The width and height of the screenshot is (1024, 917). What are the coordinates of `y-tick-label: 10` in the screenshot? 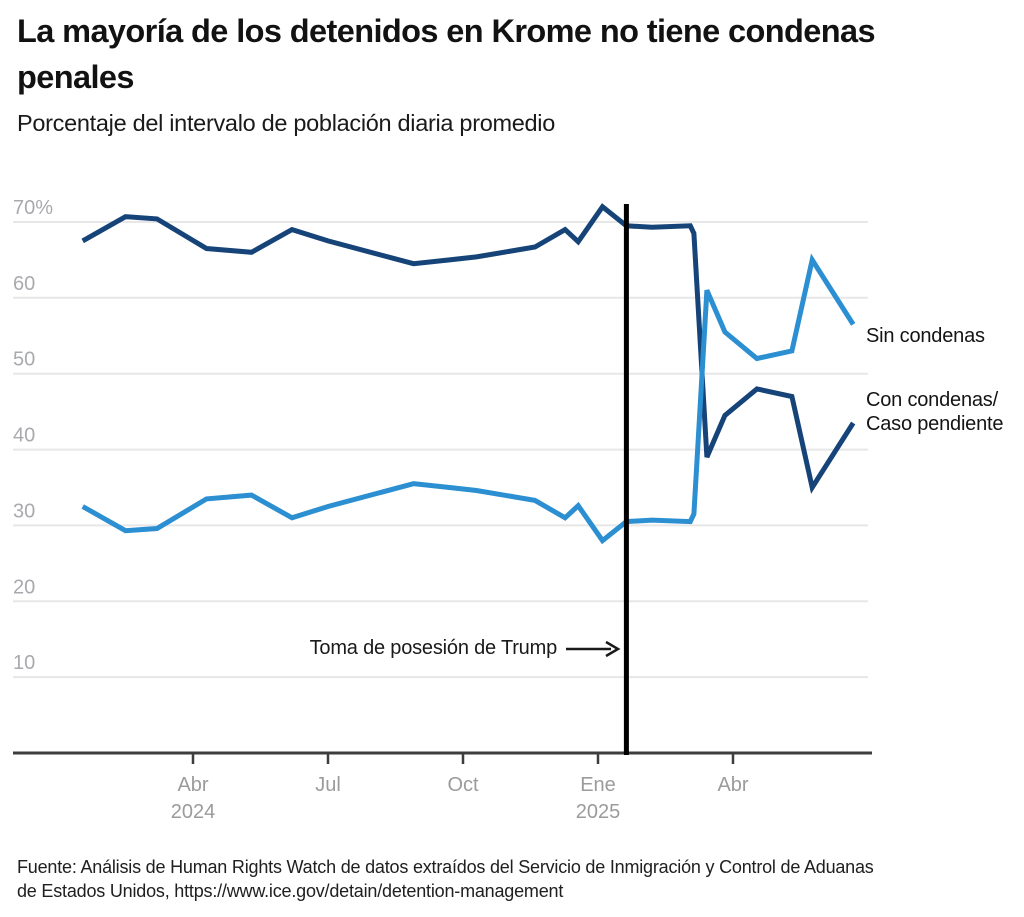 It's located at (24, 663).